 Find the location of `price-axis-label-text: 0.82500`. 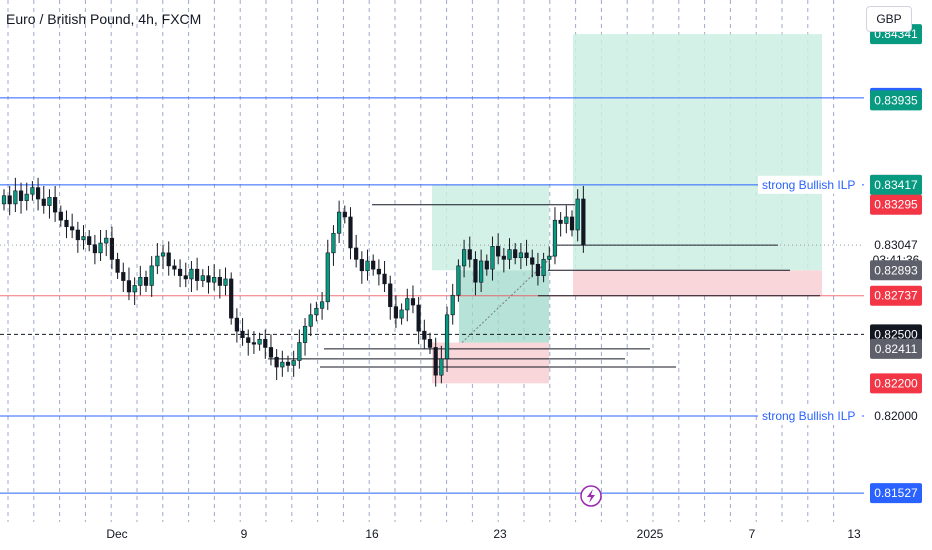

price-axis-label-text: 0.82500 is located at coordinates (896, 334).